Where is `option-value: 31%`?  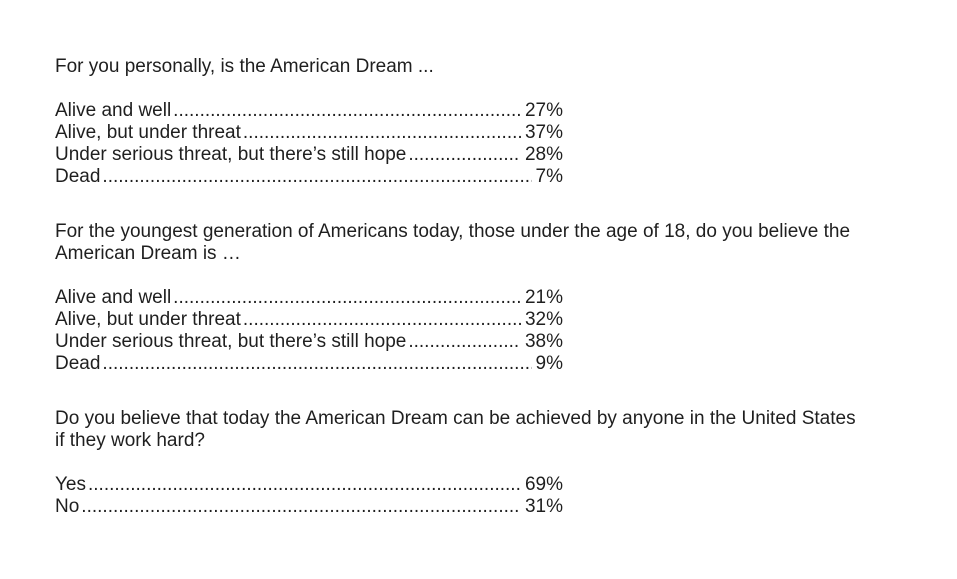
option-value: 31% is located at coordinates (543, 506).